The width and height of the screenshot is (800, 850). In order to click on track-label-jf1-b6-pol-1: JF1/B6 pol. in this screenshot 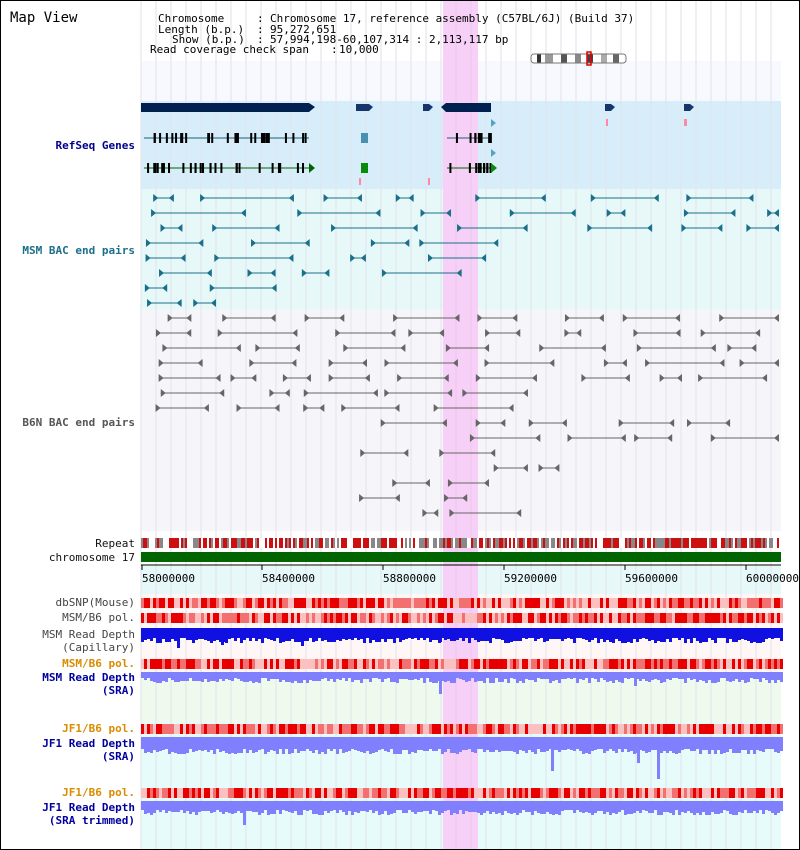, I will do `click(98, 728)`.